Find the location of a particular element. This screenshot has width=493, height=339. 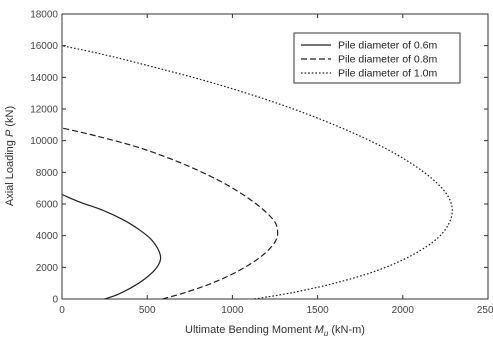

x-tick-label: 0 is located at coordinates (62, 310).